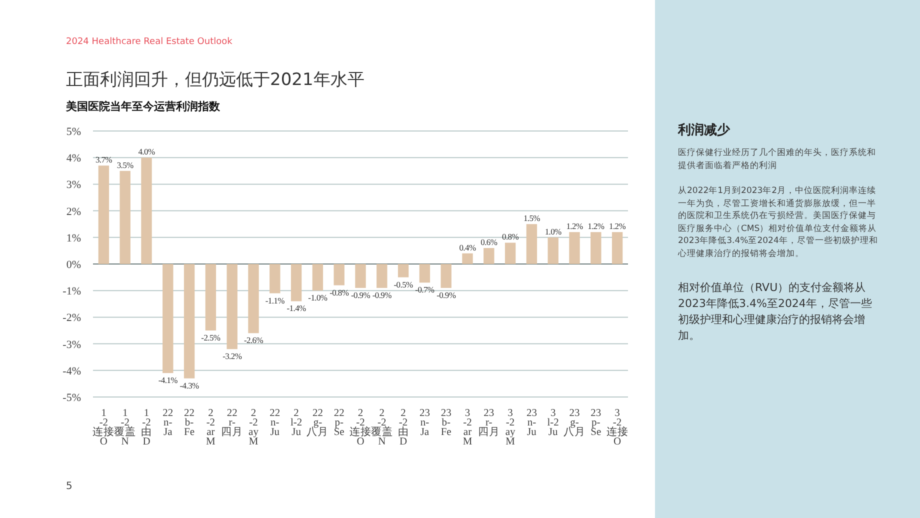 This screenshot has height=518, width=920. What do you see at coordinates (553, 423) in the screenshot?
I see `x-tick-label: 3 l-2 Ju` at bounding box center [553, 423].